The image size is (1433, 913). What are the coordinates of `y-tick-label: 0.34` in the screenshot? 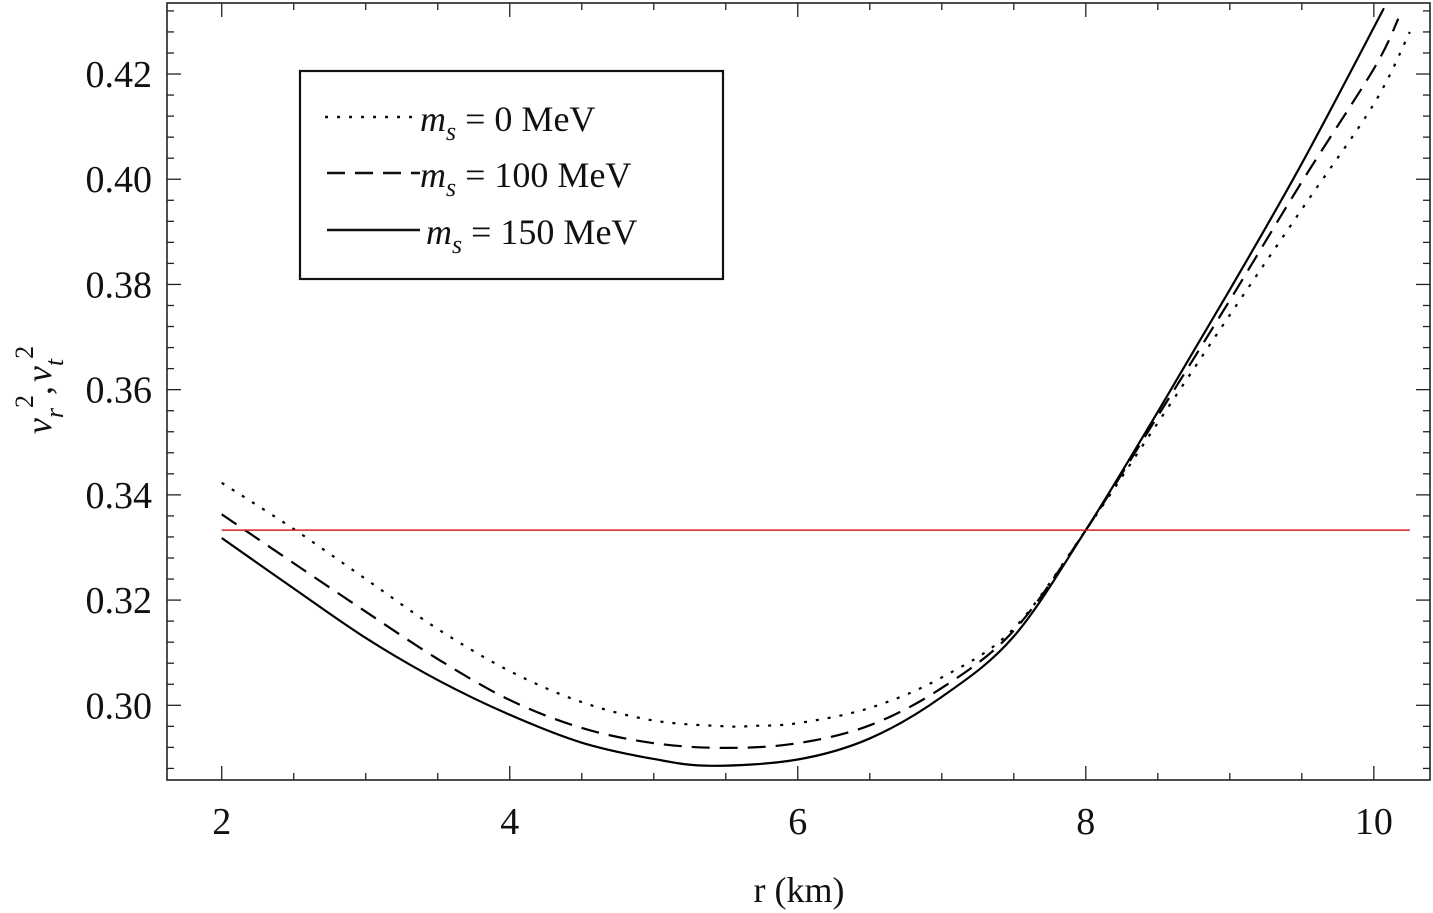 It's located at (119, 496).